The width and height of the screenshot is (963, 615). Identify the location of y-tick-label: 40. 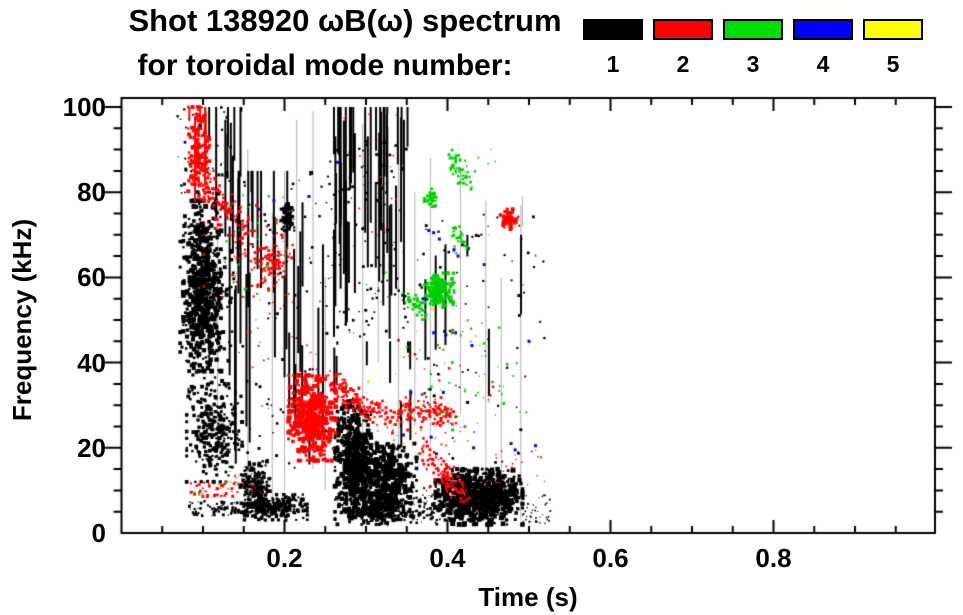
(91, 362).